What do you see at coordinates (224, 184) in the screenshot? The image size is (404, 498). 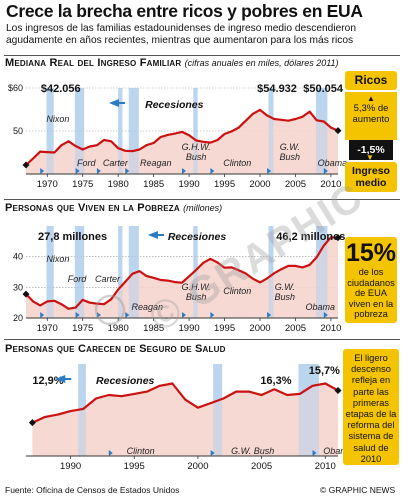 I see `x-tick-label: 1995` at bounding box center [224, 184].